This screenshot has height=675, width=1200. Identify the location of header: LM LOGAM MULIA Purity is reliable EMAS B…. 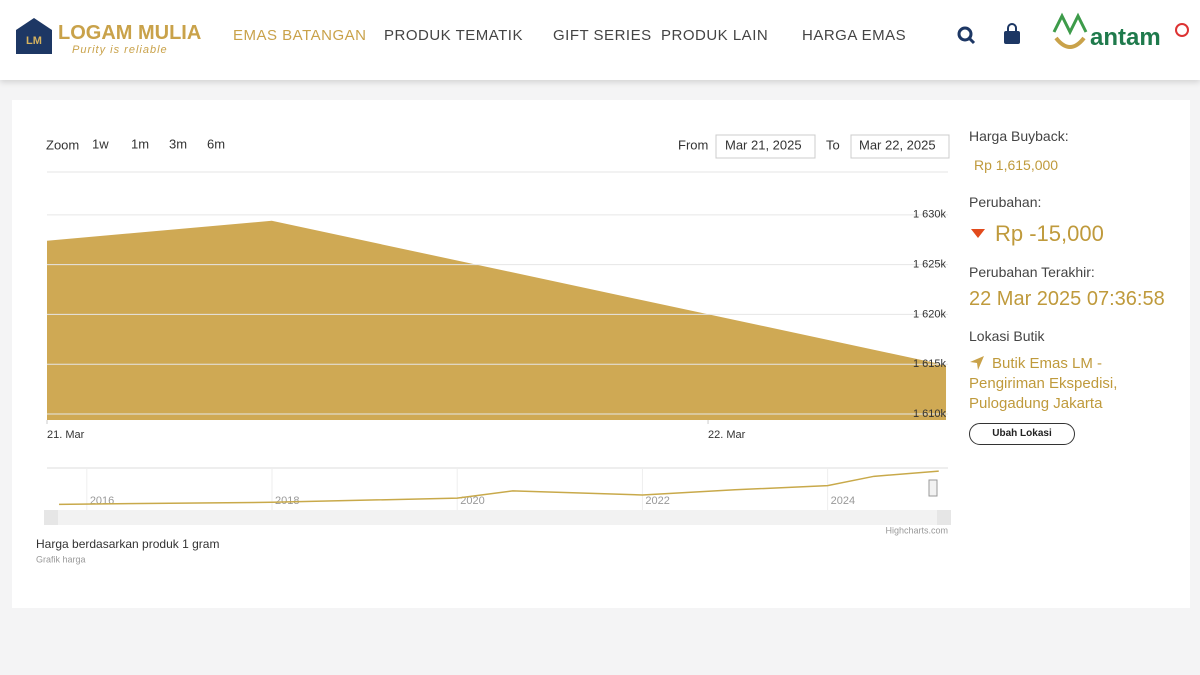
(600, 40).